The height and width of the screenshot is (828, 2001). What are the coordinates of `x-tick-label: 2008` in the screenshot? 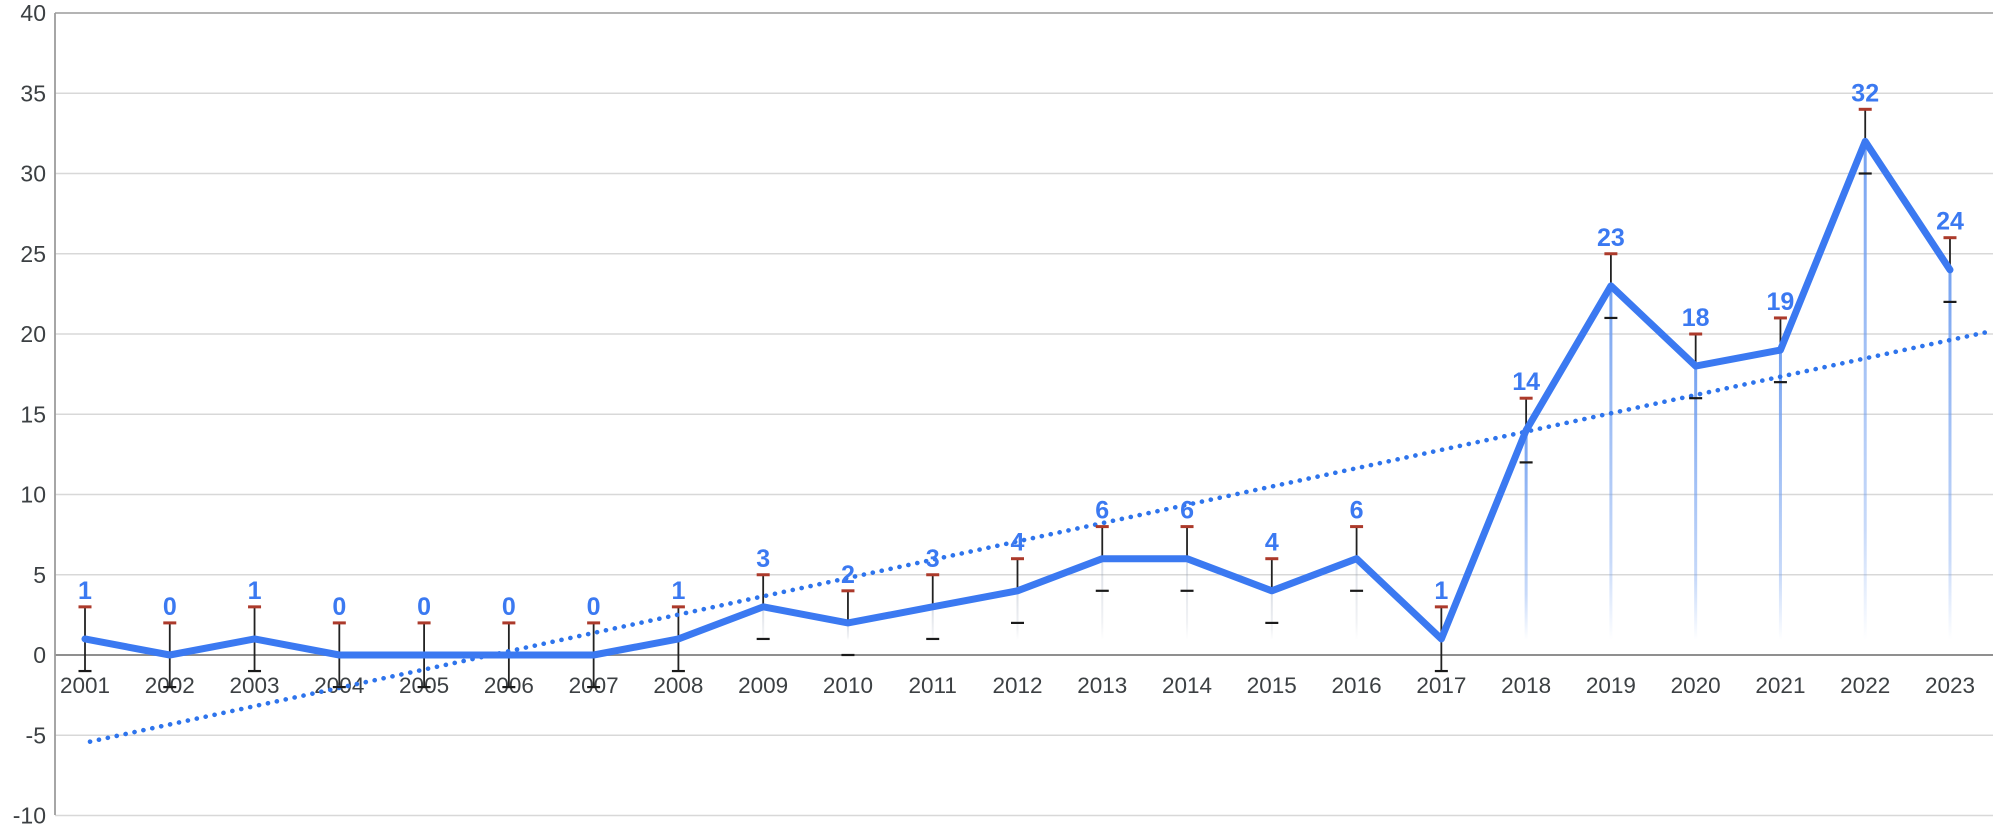 It's located at (678, 685).